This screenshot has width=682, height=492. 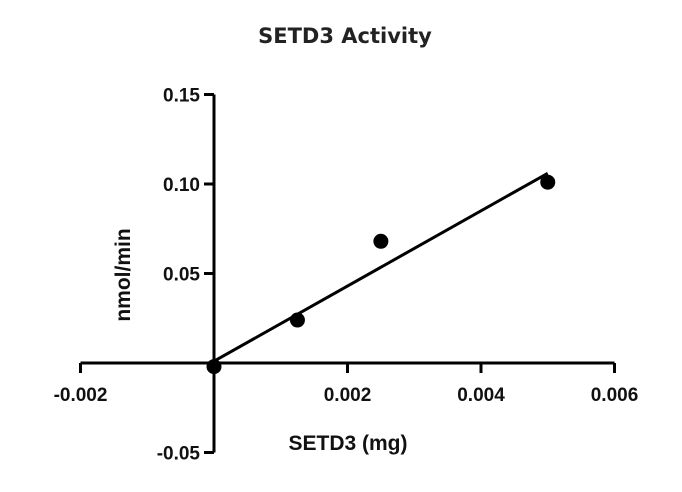 What do you see at coordinates (348, 395) in the screenshot?
I see `x-tick-label: 0.002` at bounding box center [348, 395].